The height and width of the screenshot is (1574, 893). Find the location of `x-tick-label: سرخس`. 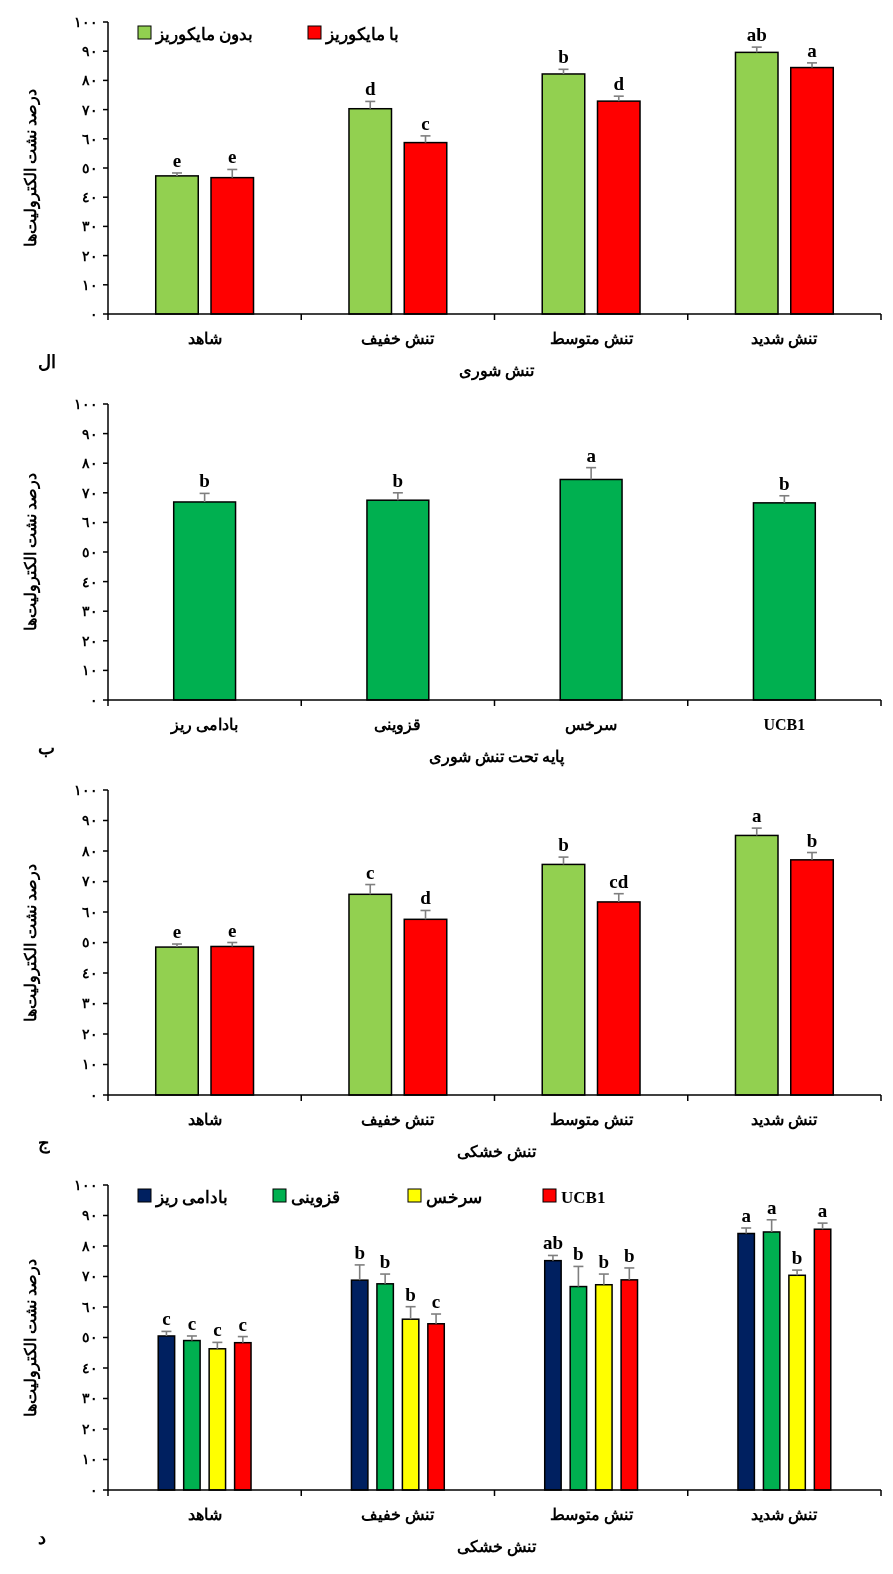

x-tick-label: سرخس is located at coordinates (591, 725).